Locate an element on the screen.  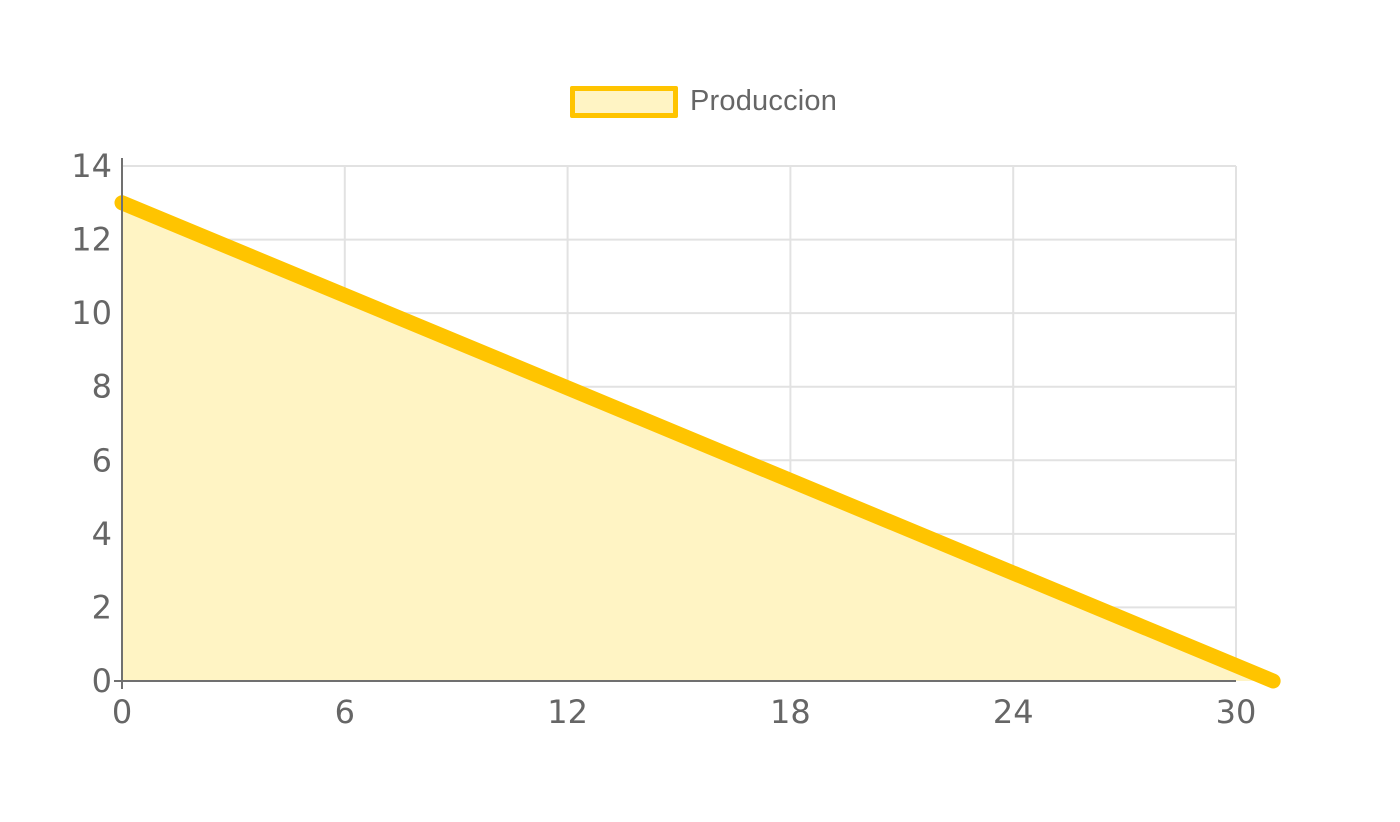
x-tick-label: 12 is located at coordinates (567, 712).